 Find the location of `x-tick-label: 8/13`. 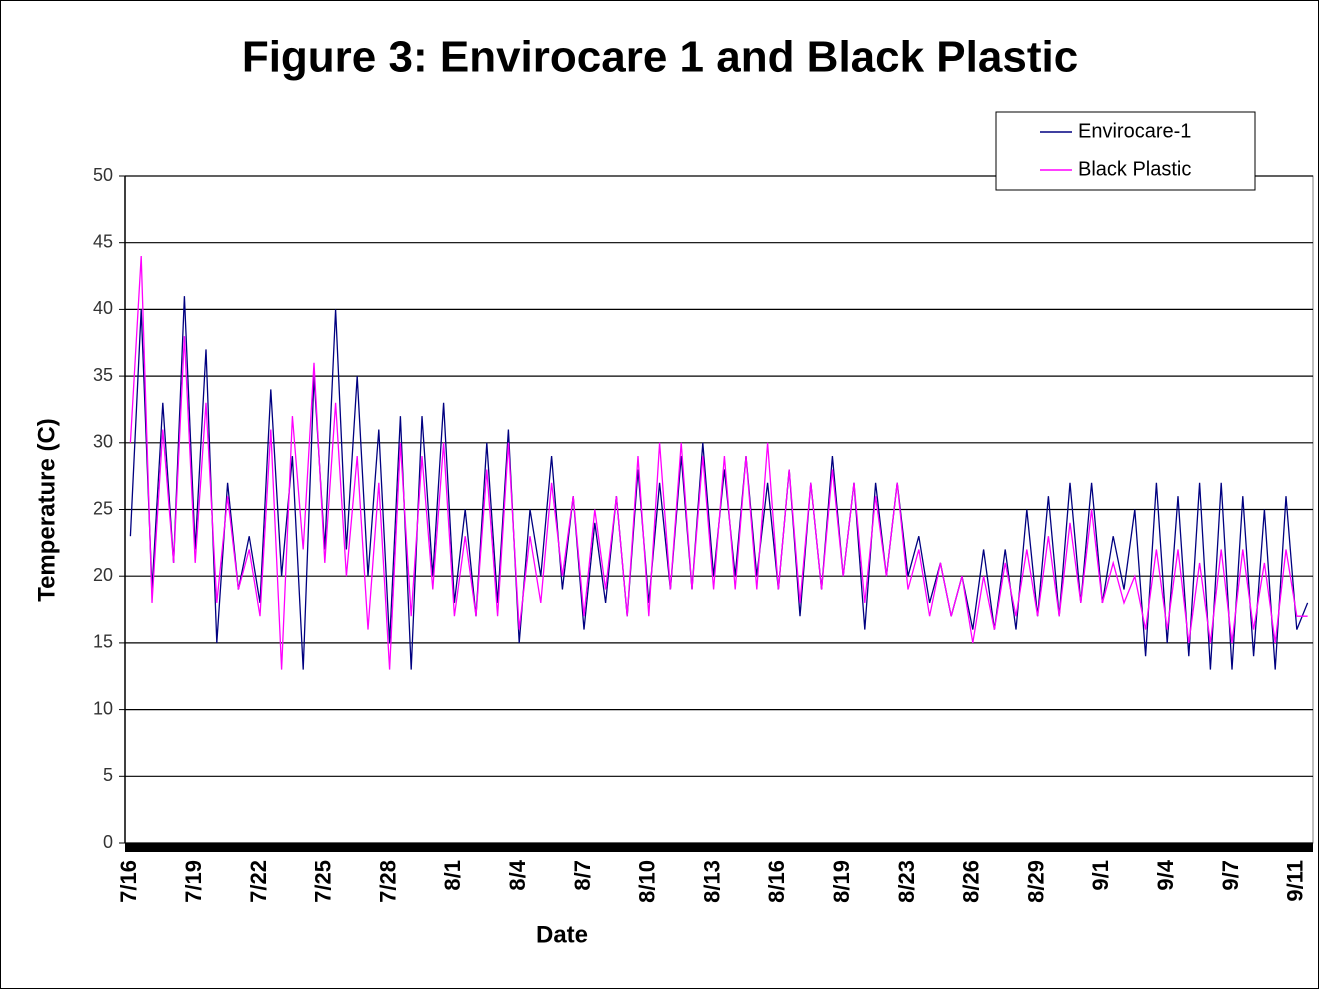

x-tick-label: 8/13 is located at coordinates (711, 881).